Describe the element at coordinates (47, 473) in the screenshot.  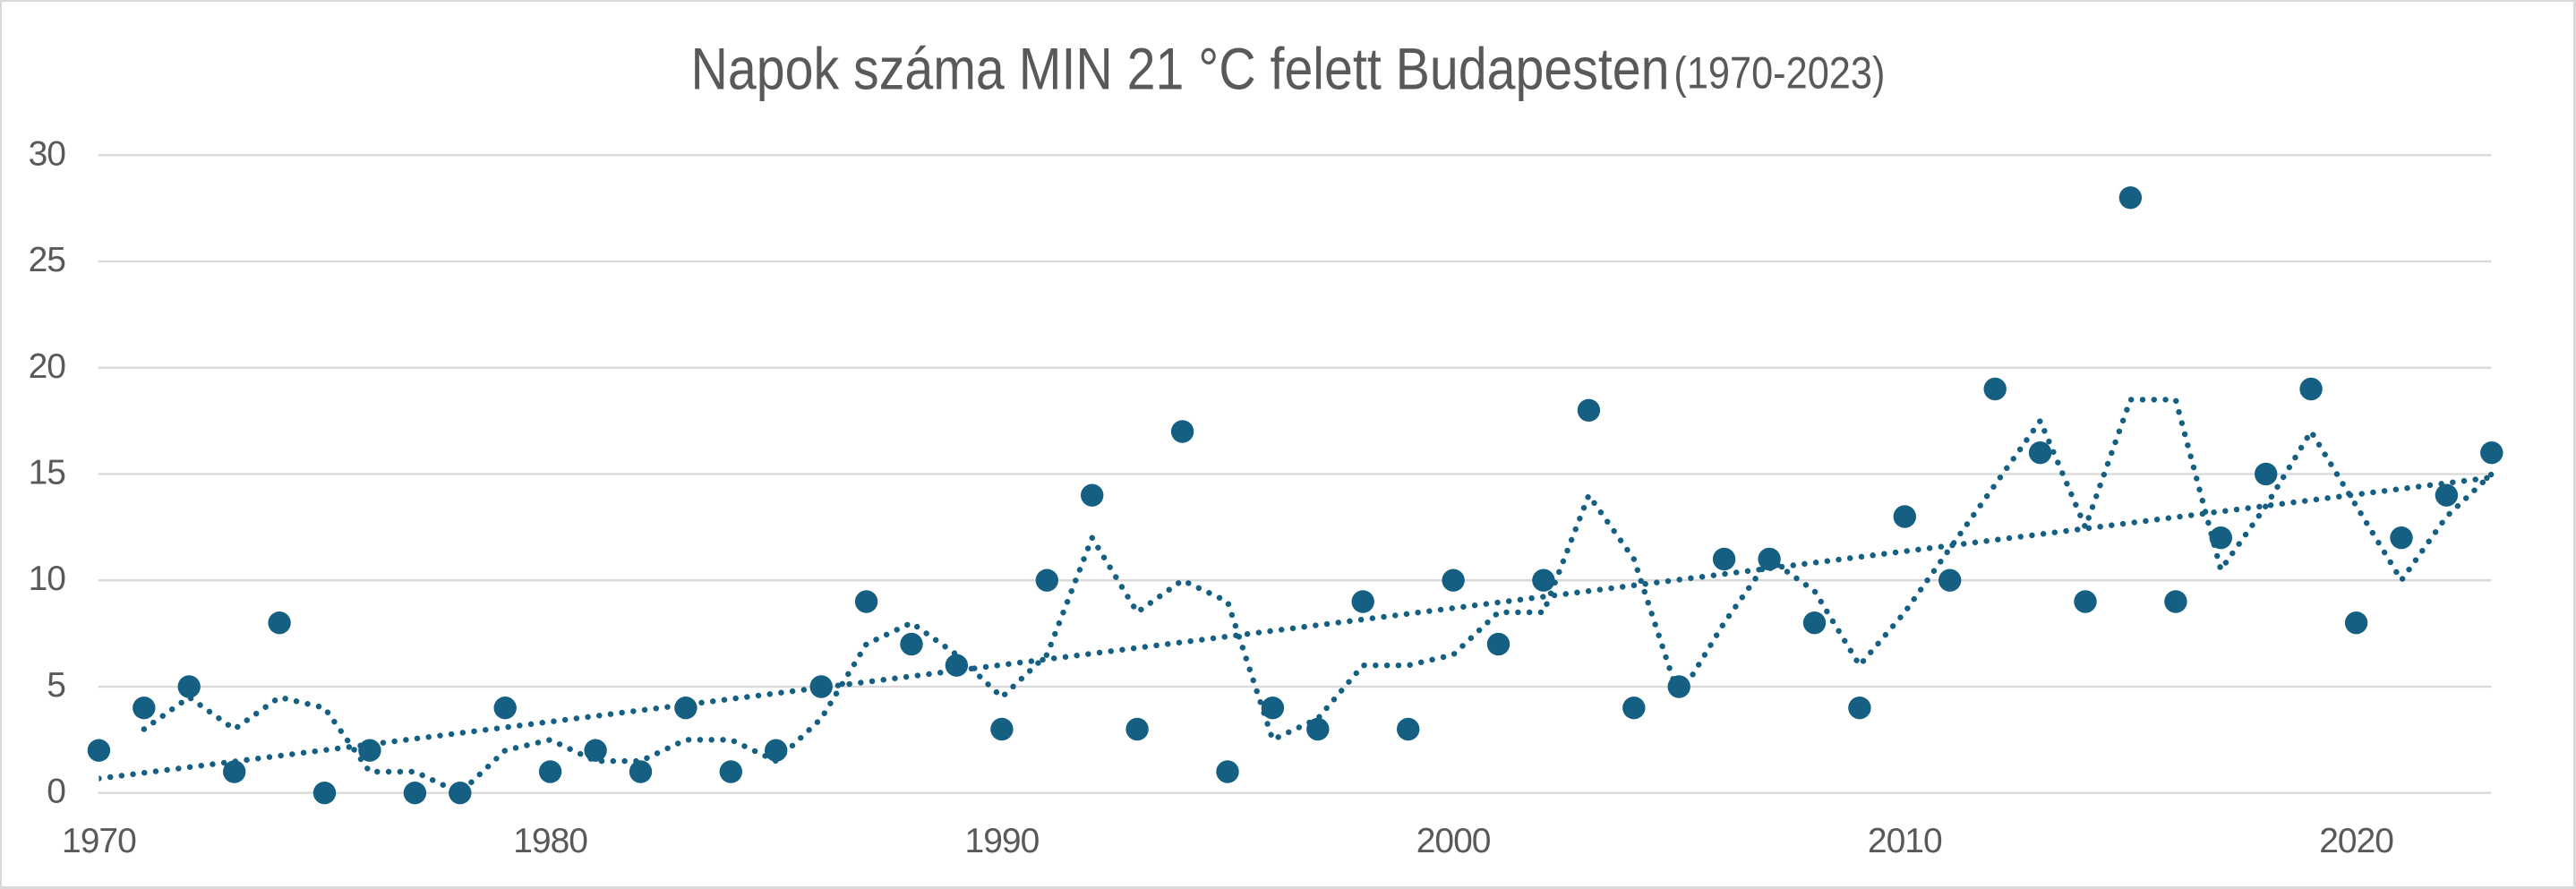
I see `svg-text: 15` at that location.